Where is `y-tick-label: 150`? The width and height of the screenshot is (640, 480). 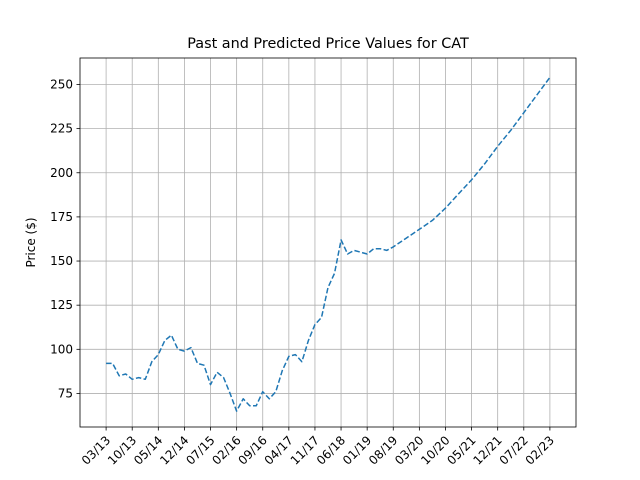 y-tick-label: 150 is located at coordinates (61, 261).